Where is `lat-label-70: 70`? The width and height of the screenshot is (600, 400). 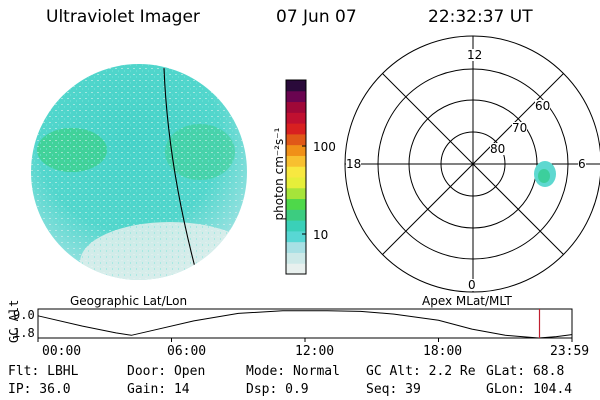
lat-label-70: 70 is located at coordinates (520, 128).